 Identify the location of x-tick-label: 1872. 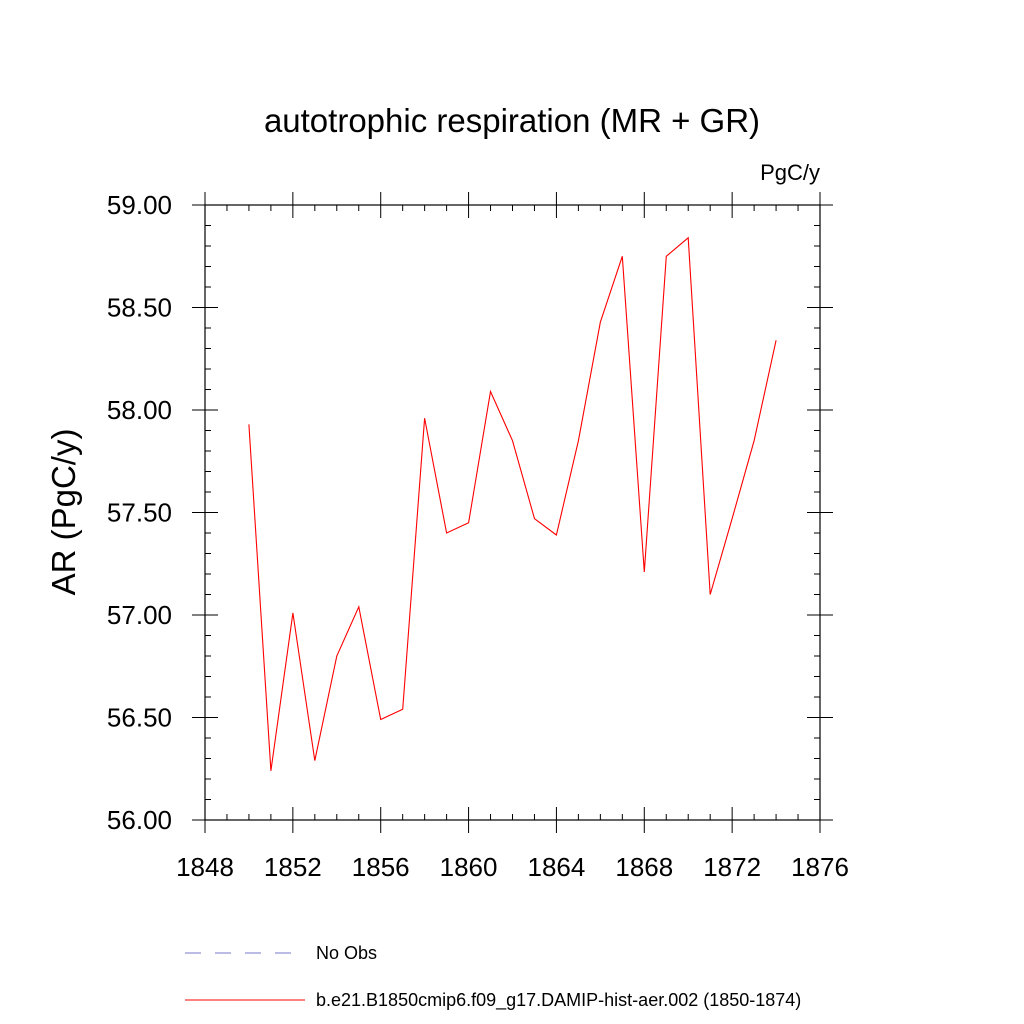
(732, 867).